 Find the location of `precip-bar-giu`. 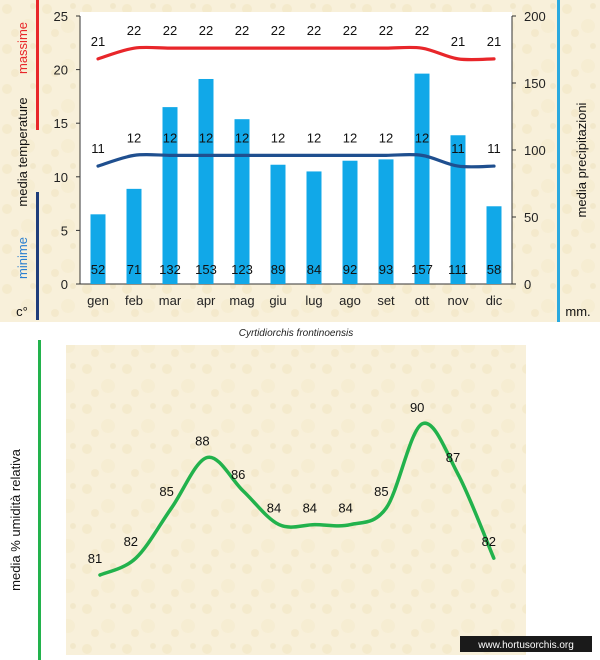

precip-bar-giu is located at coordinates (278, 224).